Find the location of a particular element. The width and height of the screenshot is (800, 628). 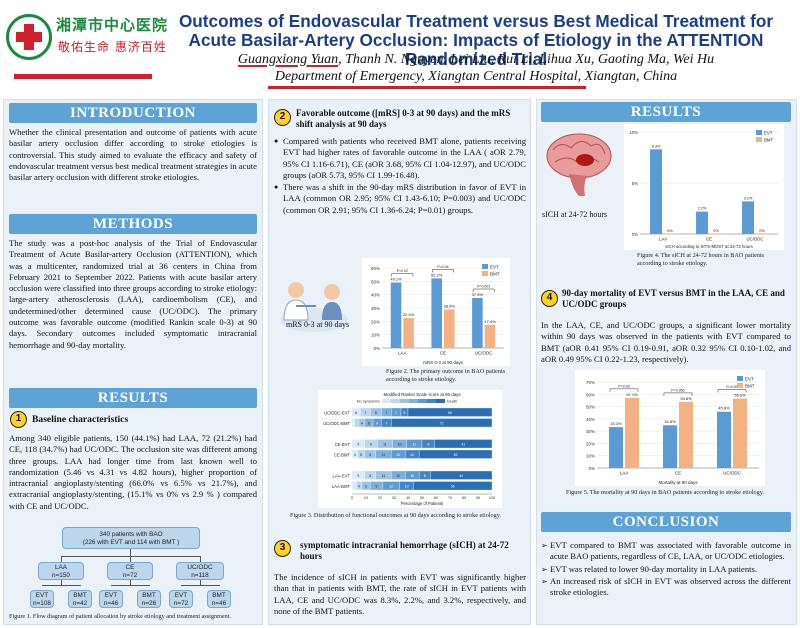

p-value-label: P=0.02 is located at coordinates (402, 271).